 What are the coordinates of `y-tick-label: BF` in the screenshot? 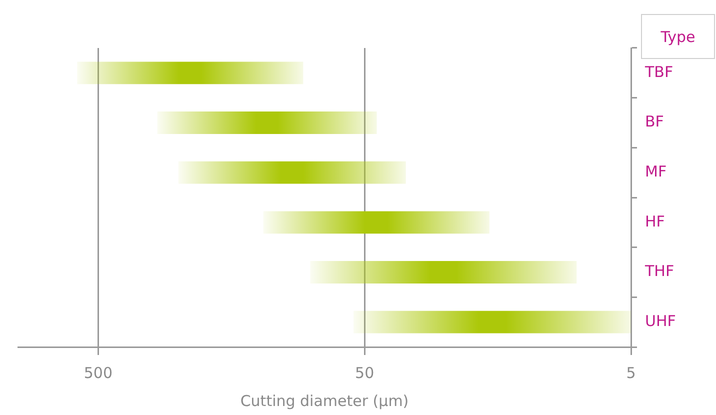 It's located at (654, 121).